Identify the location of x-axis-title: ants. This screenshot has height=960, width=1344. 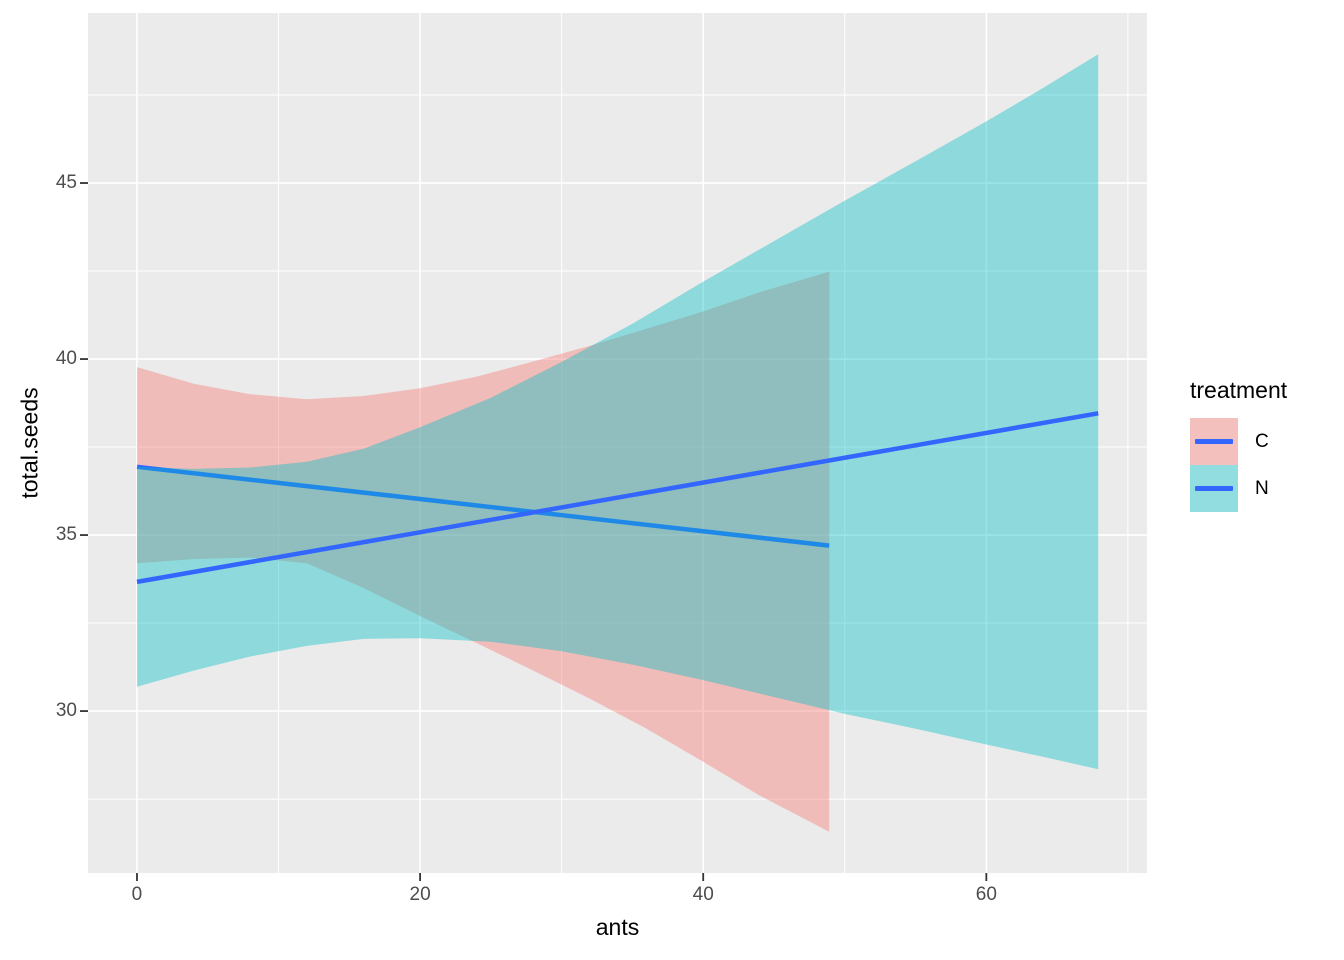
(617, 927).